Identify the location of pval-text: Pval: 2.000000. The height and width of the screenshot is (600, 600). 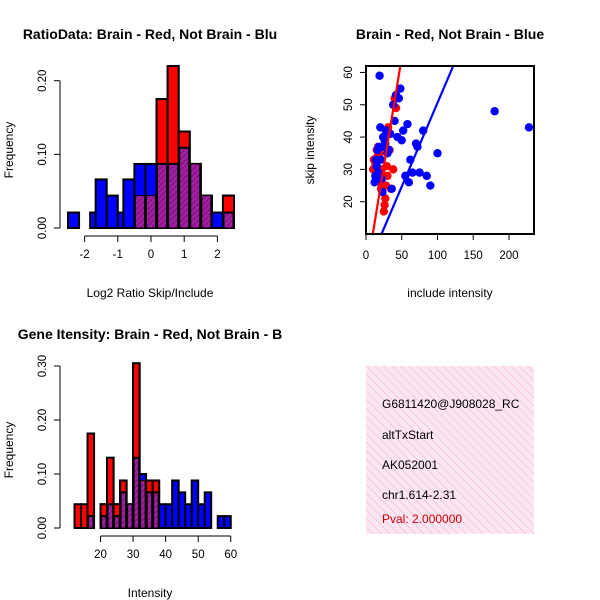
(422, 519).